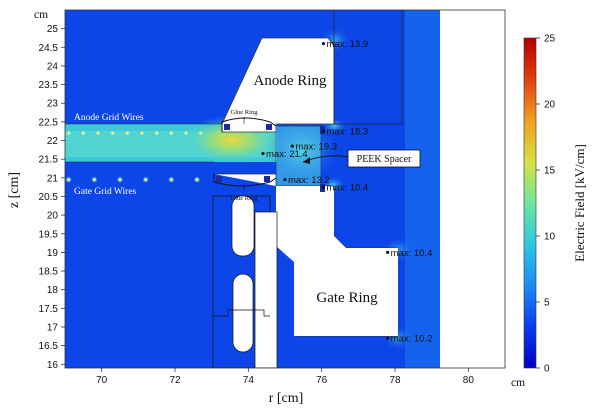  I want to click on y-tick-label: 16, so click(53, 365).